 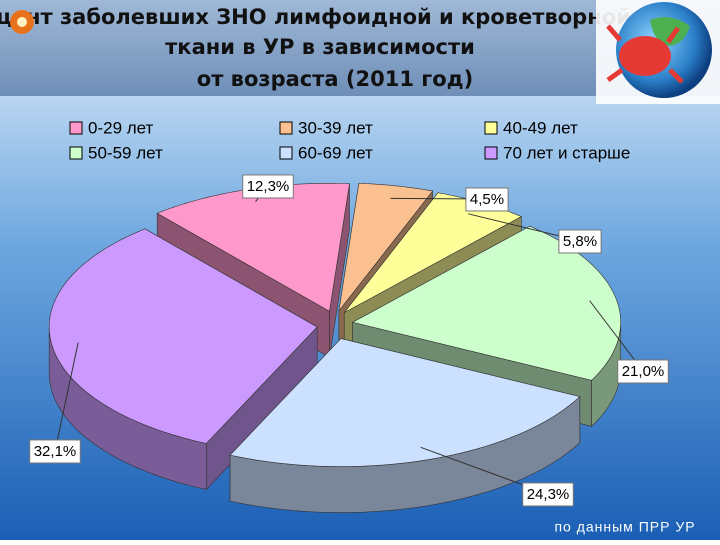 I want to click on data-label: 24,3%, so click(x=548, y=494).